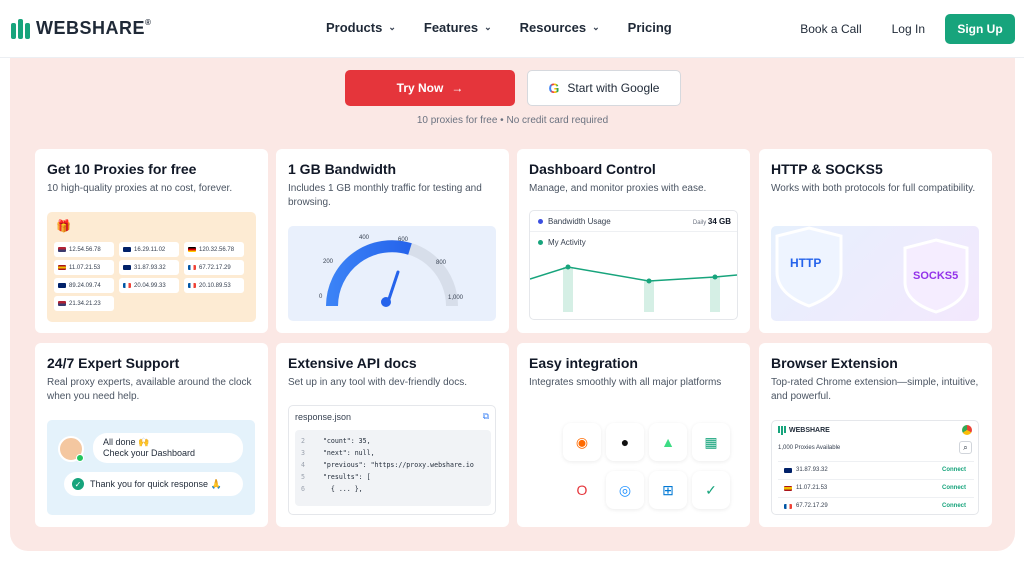  I want to click on avatar, so click(71, 449).